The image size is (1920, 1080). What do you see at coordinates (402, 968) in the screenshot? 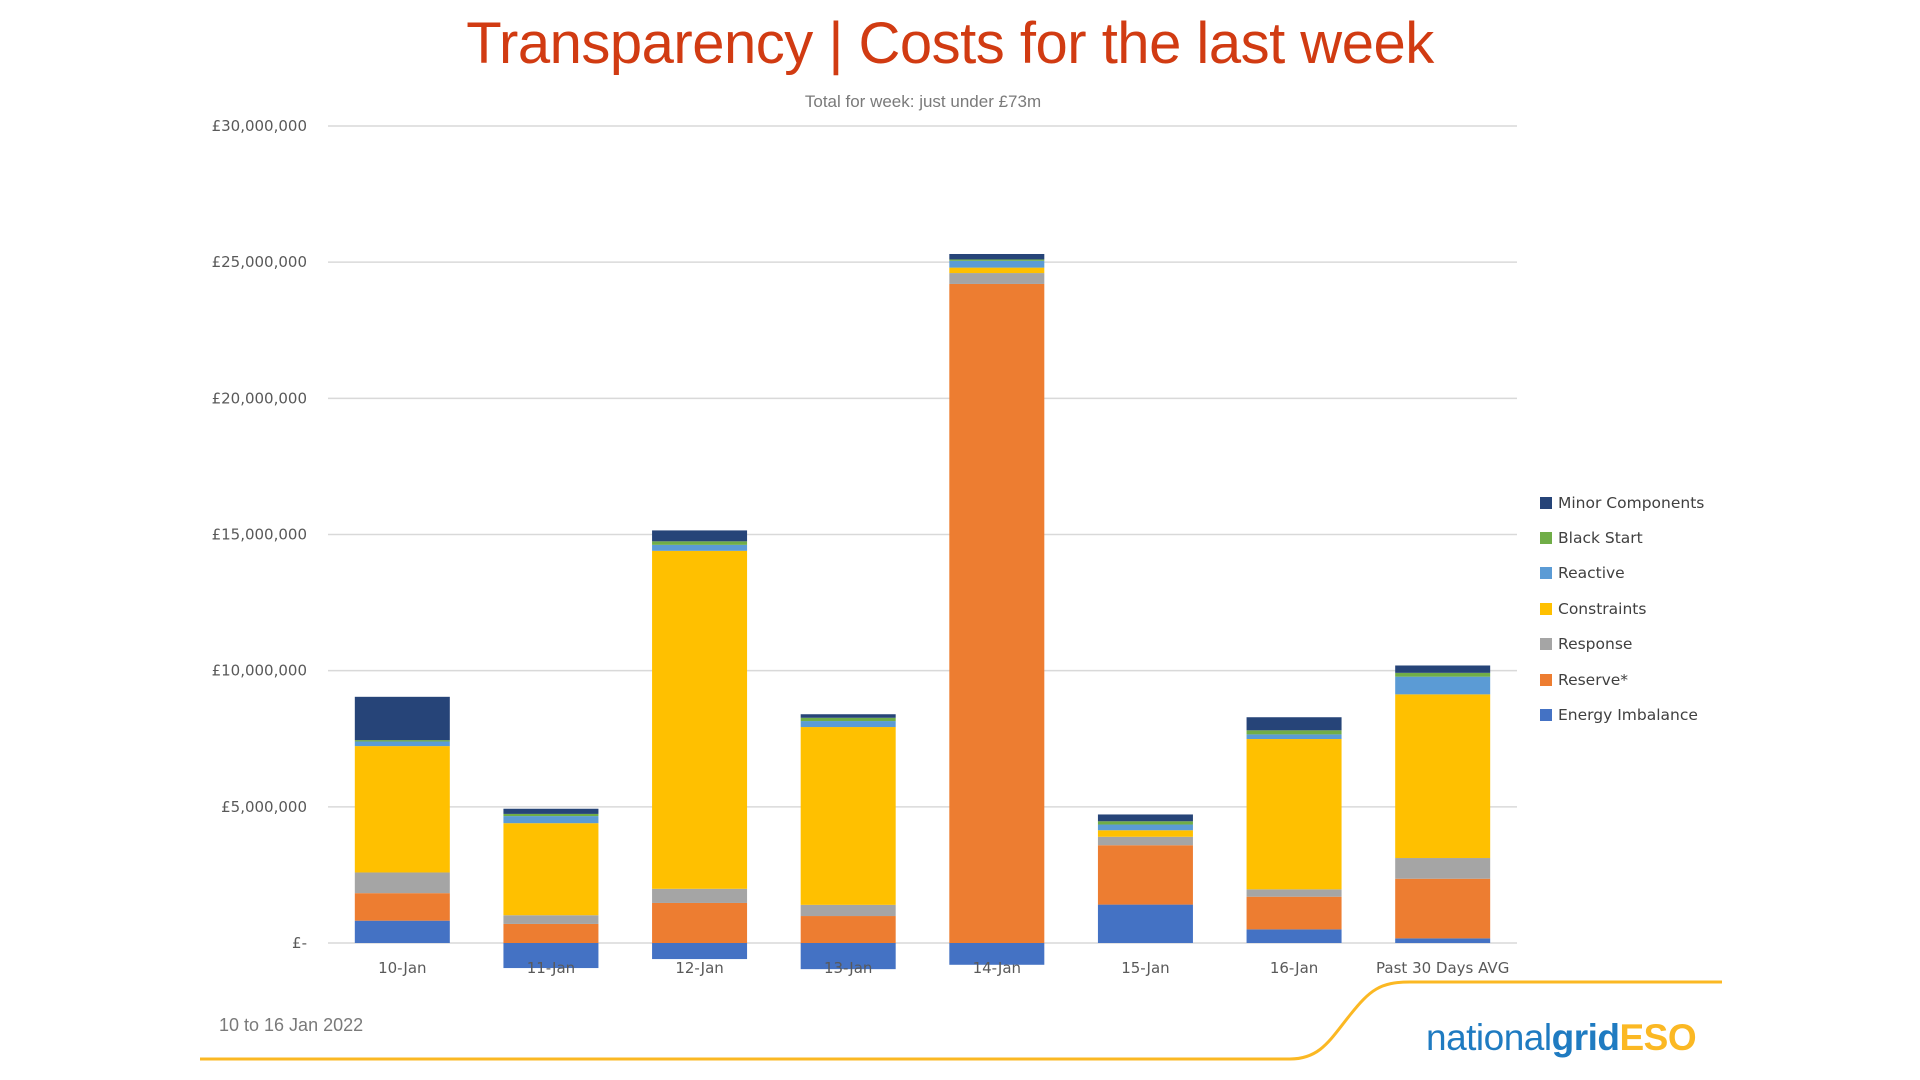
I see `x-tick-label: 10-Jan` at bounding box center [402, 968].